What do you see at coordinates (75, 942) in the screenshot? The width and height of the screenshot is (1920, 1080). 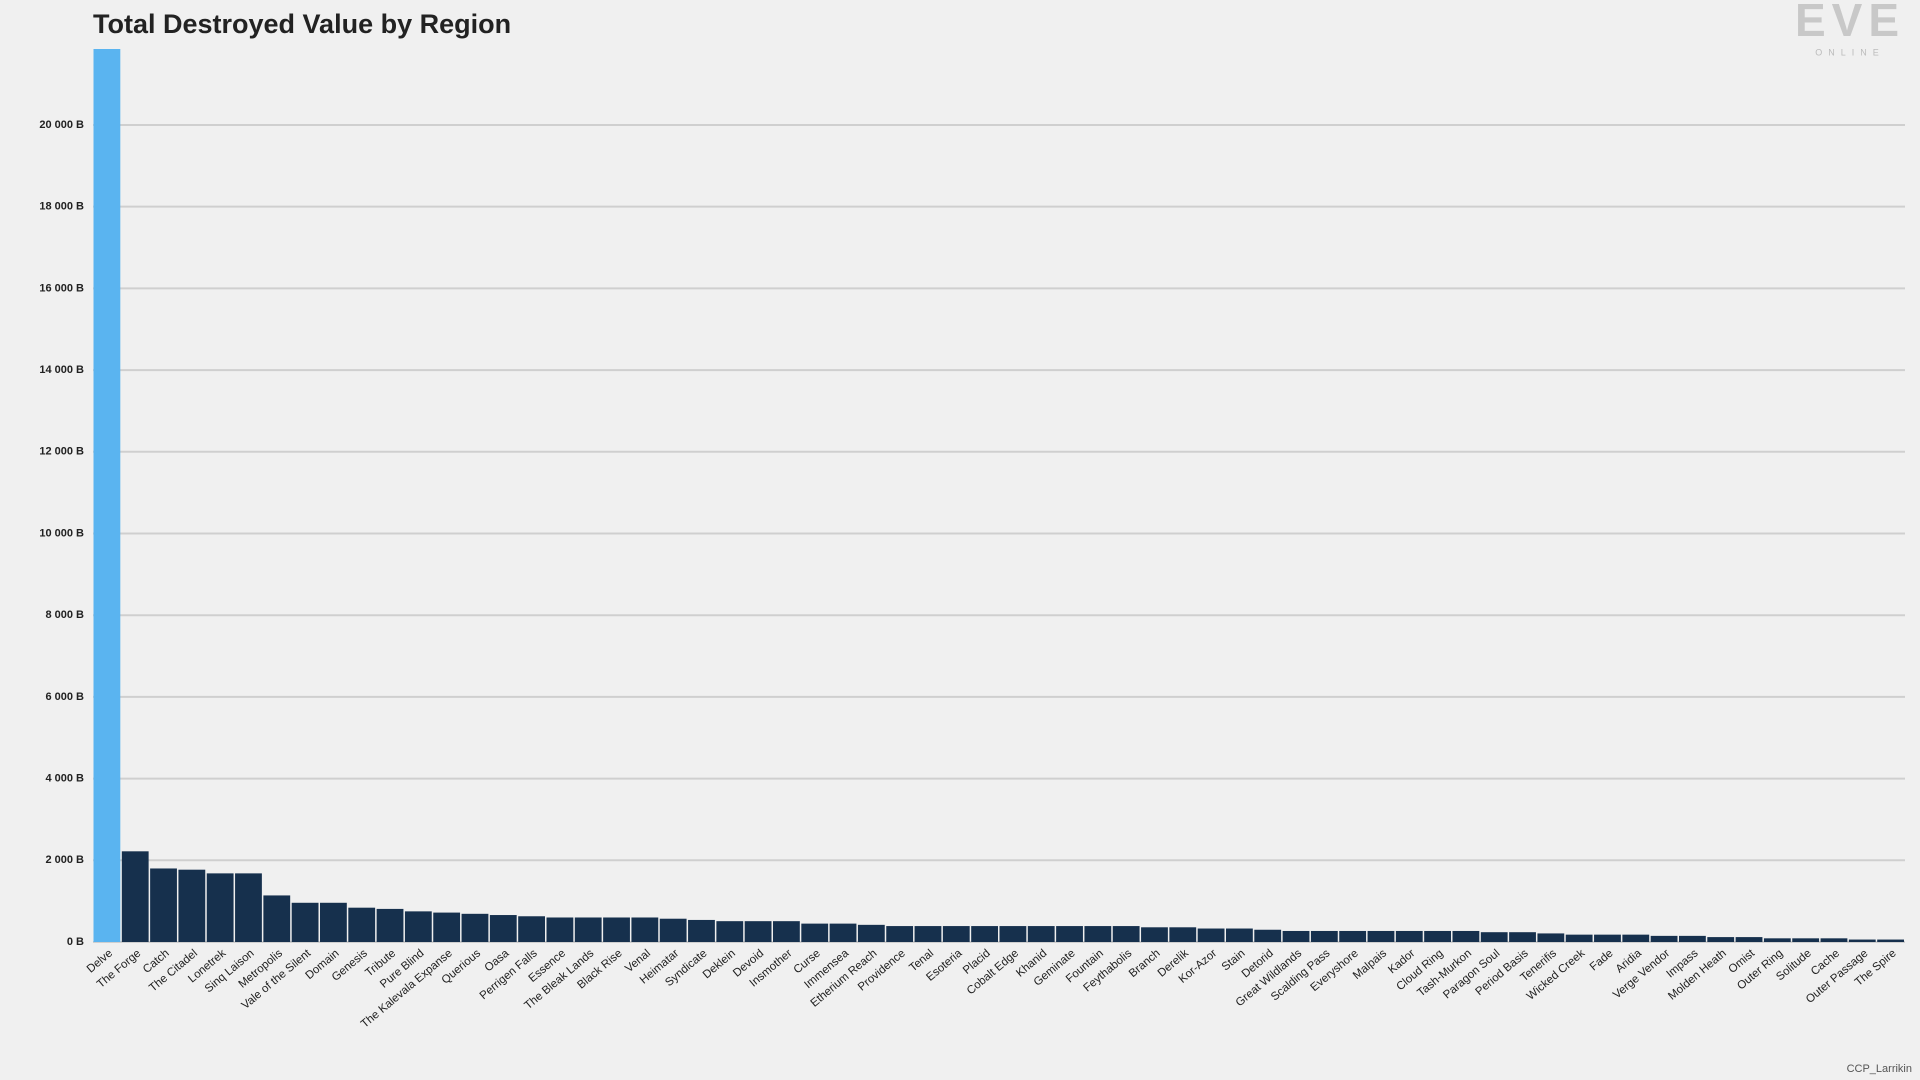 I see `y-tick-label: 0 B` at bounding box center [75, 942].